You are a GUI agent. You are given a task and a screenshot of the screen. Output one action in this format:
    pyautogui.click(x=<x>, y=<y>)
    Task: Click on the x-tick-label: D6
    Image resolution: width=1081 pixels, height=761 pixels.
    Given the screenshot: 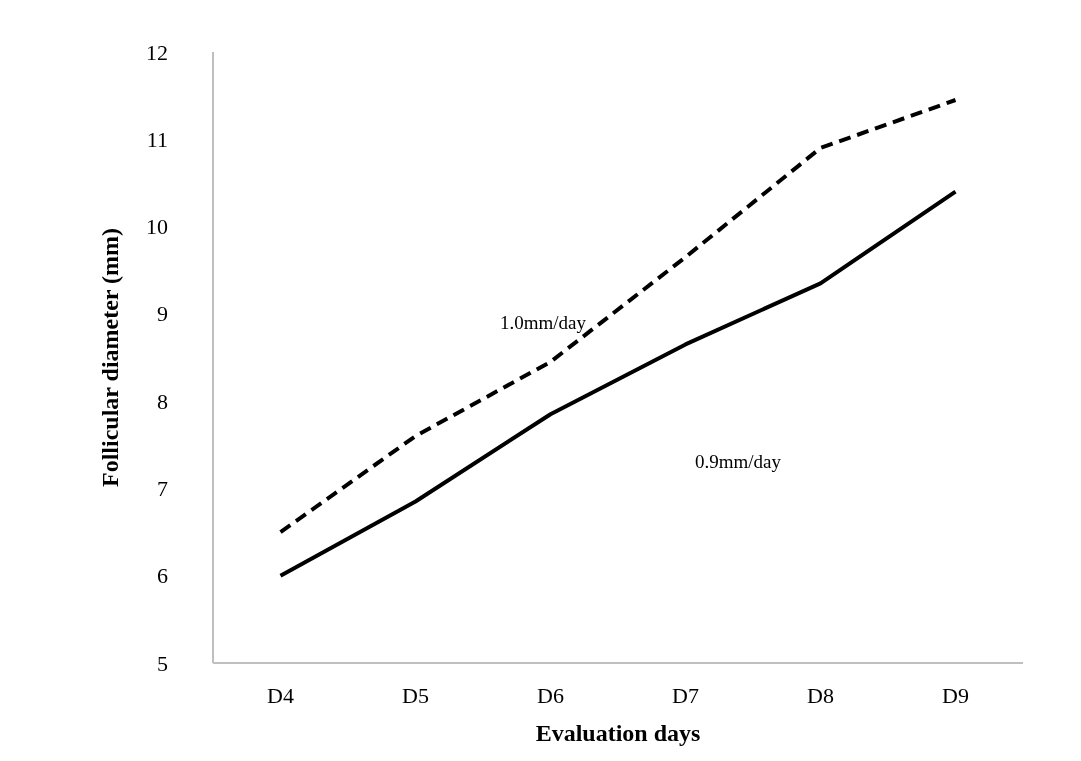 What is the action you would take?
    pyautogui.click(x=550, y=695)
    